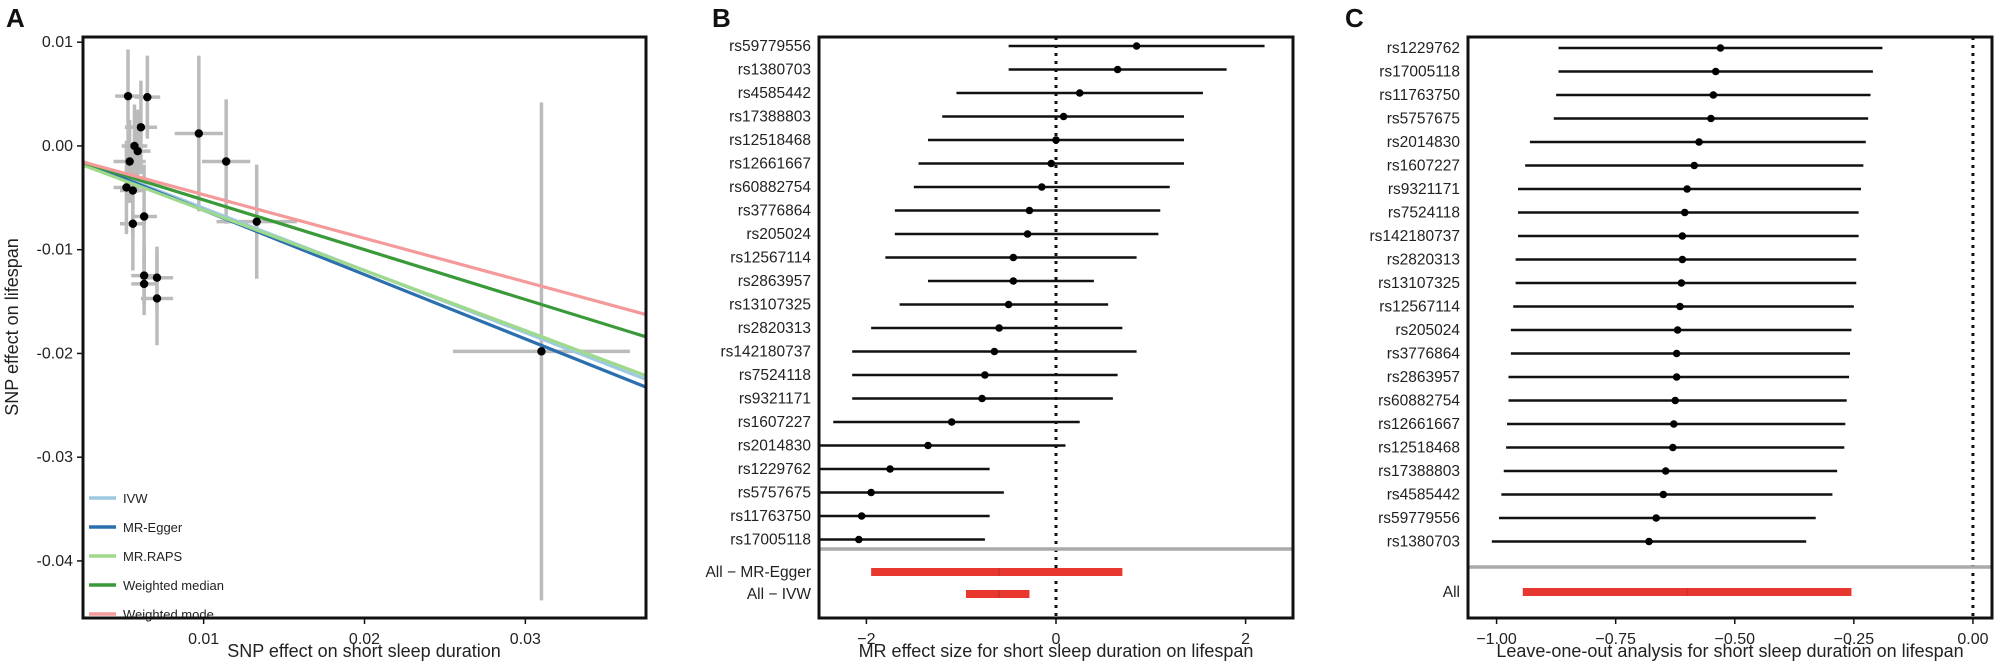 This screenshot has width=2002, height=664. What do you see at coordinates (135, 498) in the screenshot?
I see `legend-label: IVW` at bounding box center [135, 498].